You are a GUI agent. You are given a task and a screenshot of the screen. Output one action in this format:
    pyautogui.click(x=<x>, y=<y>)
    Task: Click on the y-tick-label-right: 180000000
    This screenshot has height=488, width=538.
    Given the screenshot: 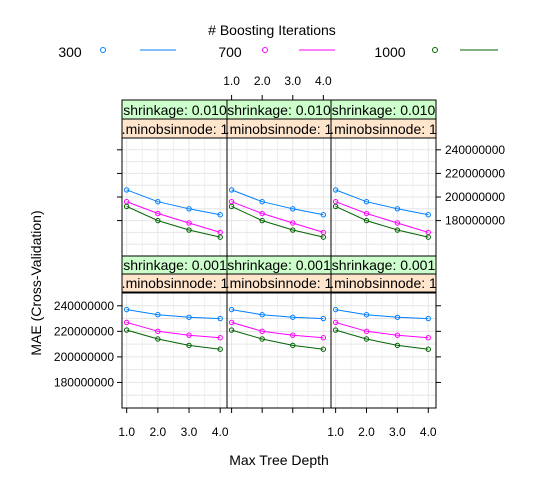 What is the action you would take?
    pyautogui.click(x=475, y=221)
    